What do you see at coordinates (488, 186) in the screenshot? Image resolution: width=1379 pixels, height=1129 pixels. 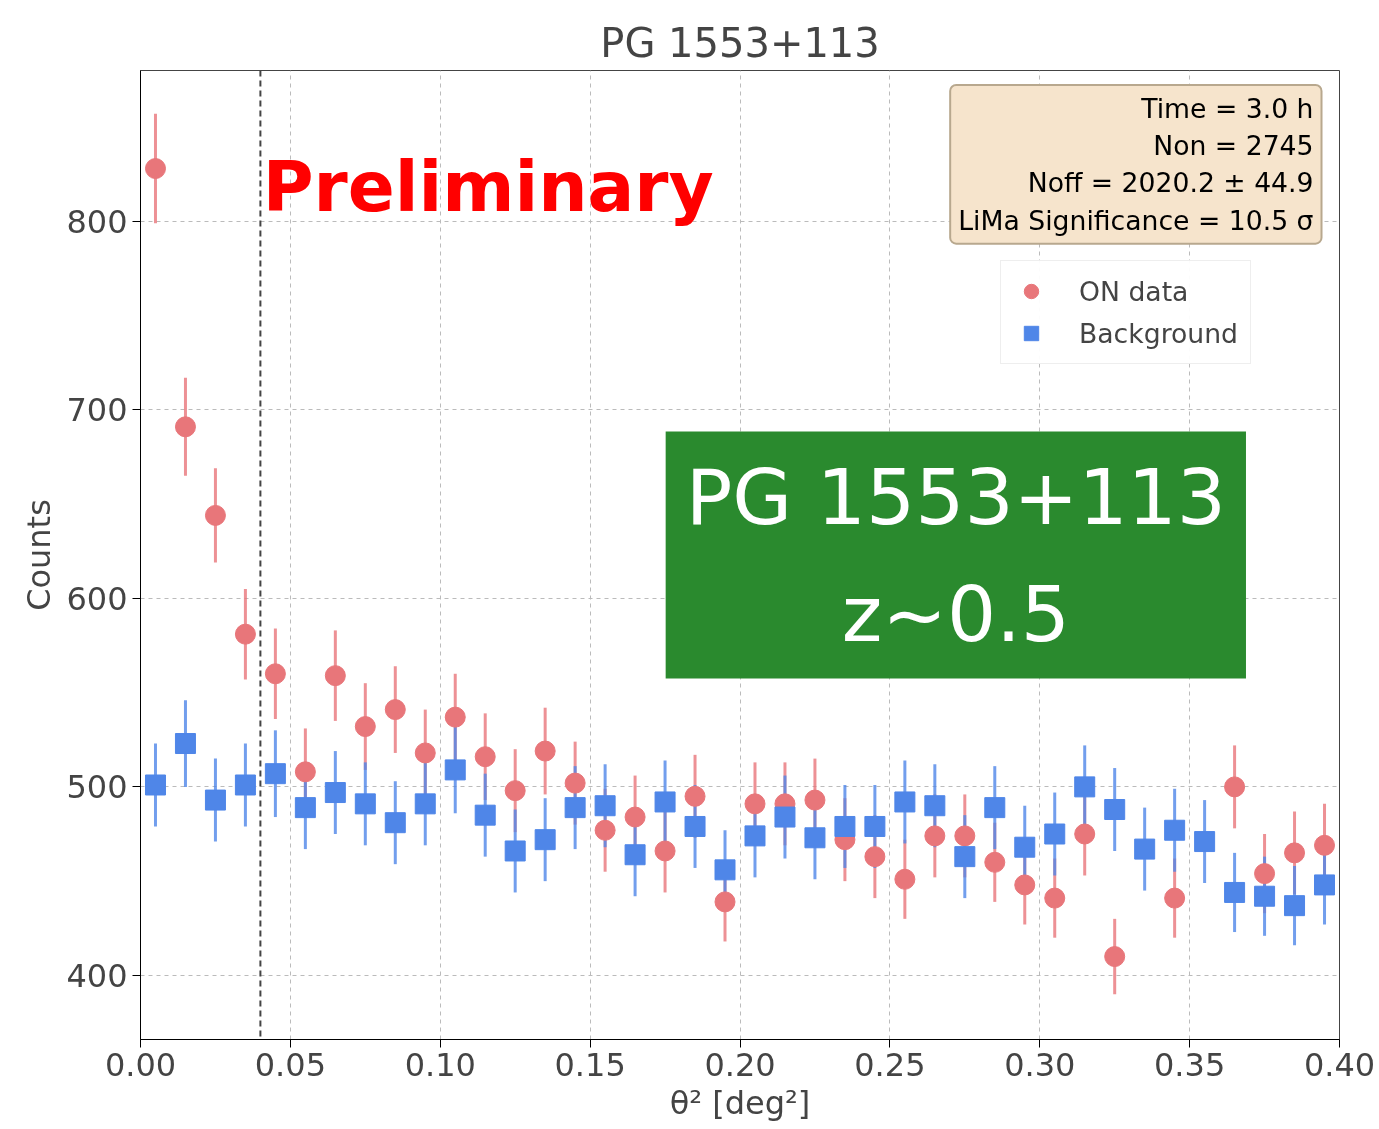 I see `annotation: Preliminary` at bounding box center [488, 186].